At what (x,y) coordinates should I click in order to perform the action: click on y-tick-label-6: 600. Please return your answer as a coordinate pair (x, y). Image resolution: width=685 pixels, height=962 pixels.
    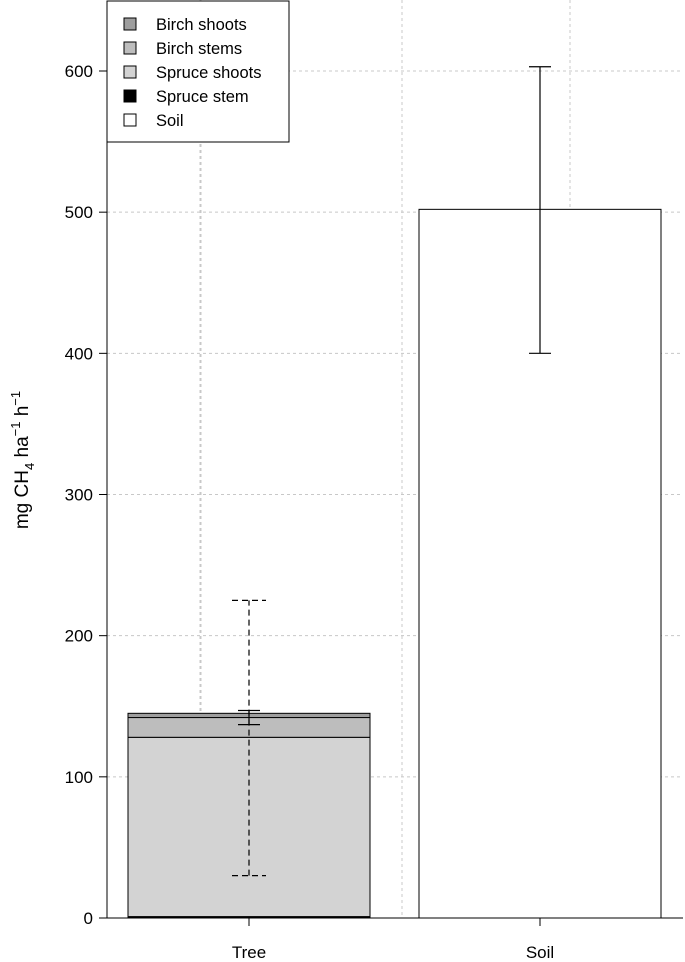
    Looking at the image, I should click on (79, 71).